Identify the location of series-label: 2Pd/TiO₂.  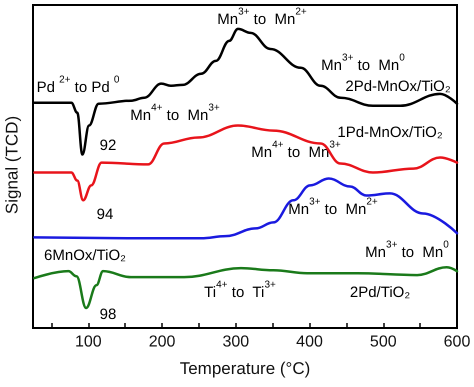
(380, 292).